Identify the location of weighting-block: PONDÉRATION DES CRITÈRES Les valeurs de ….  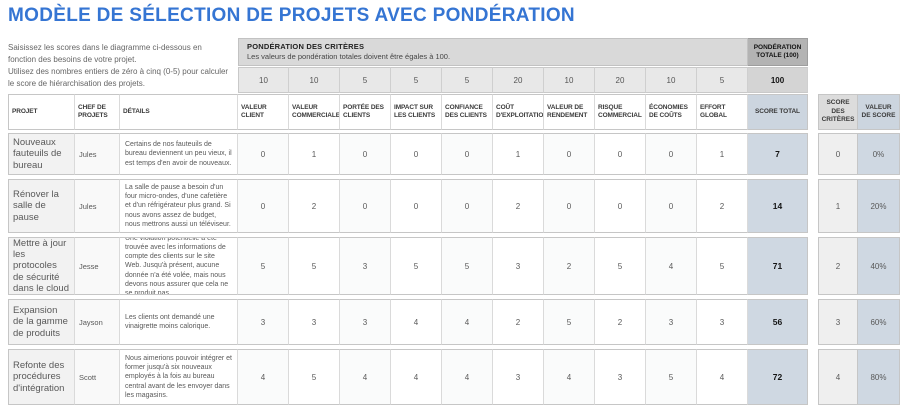
(523, 65).